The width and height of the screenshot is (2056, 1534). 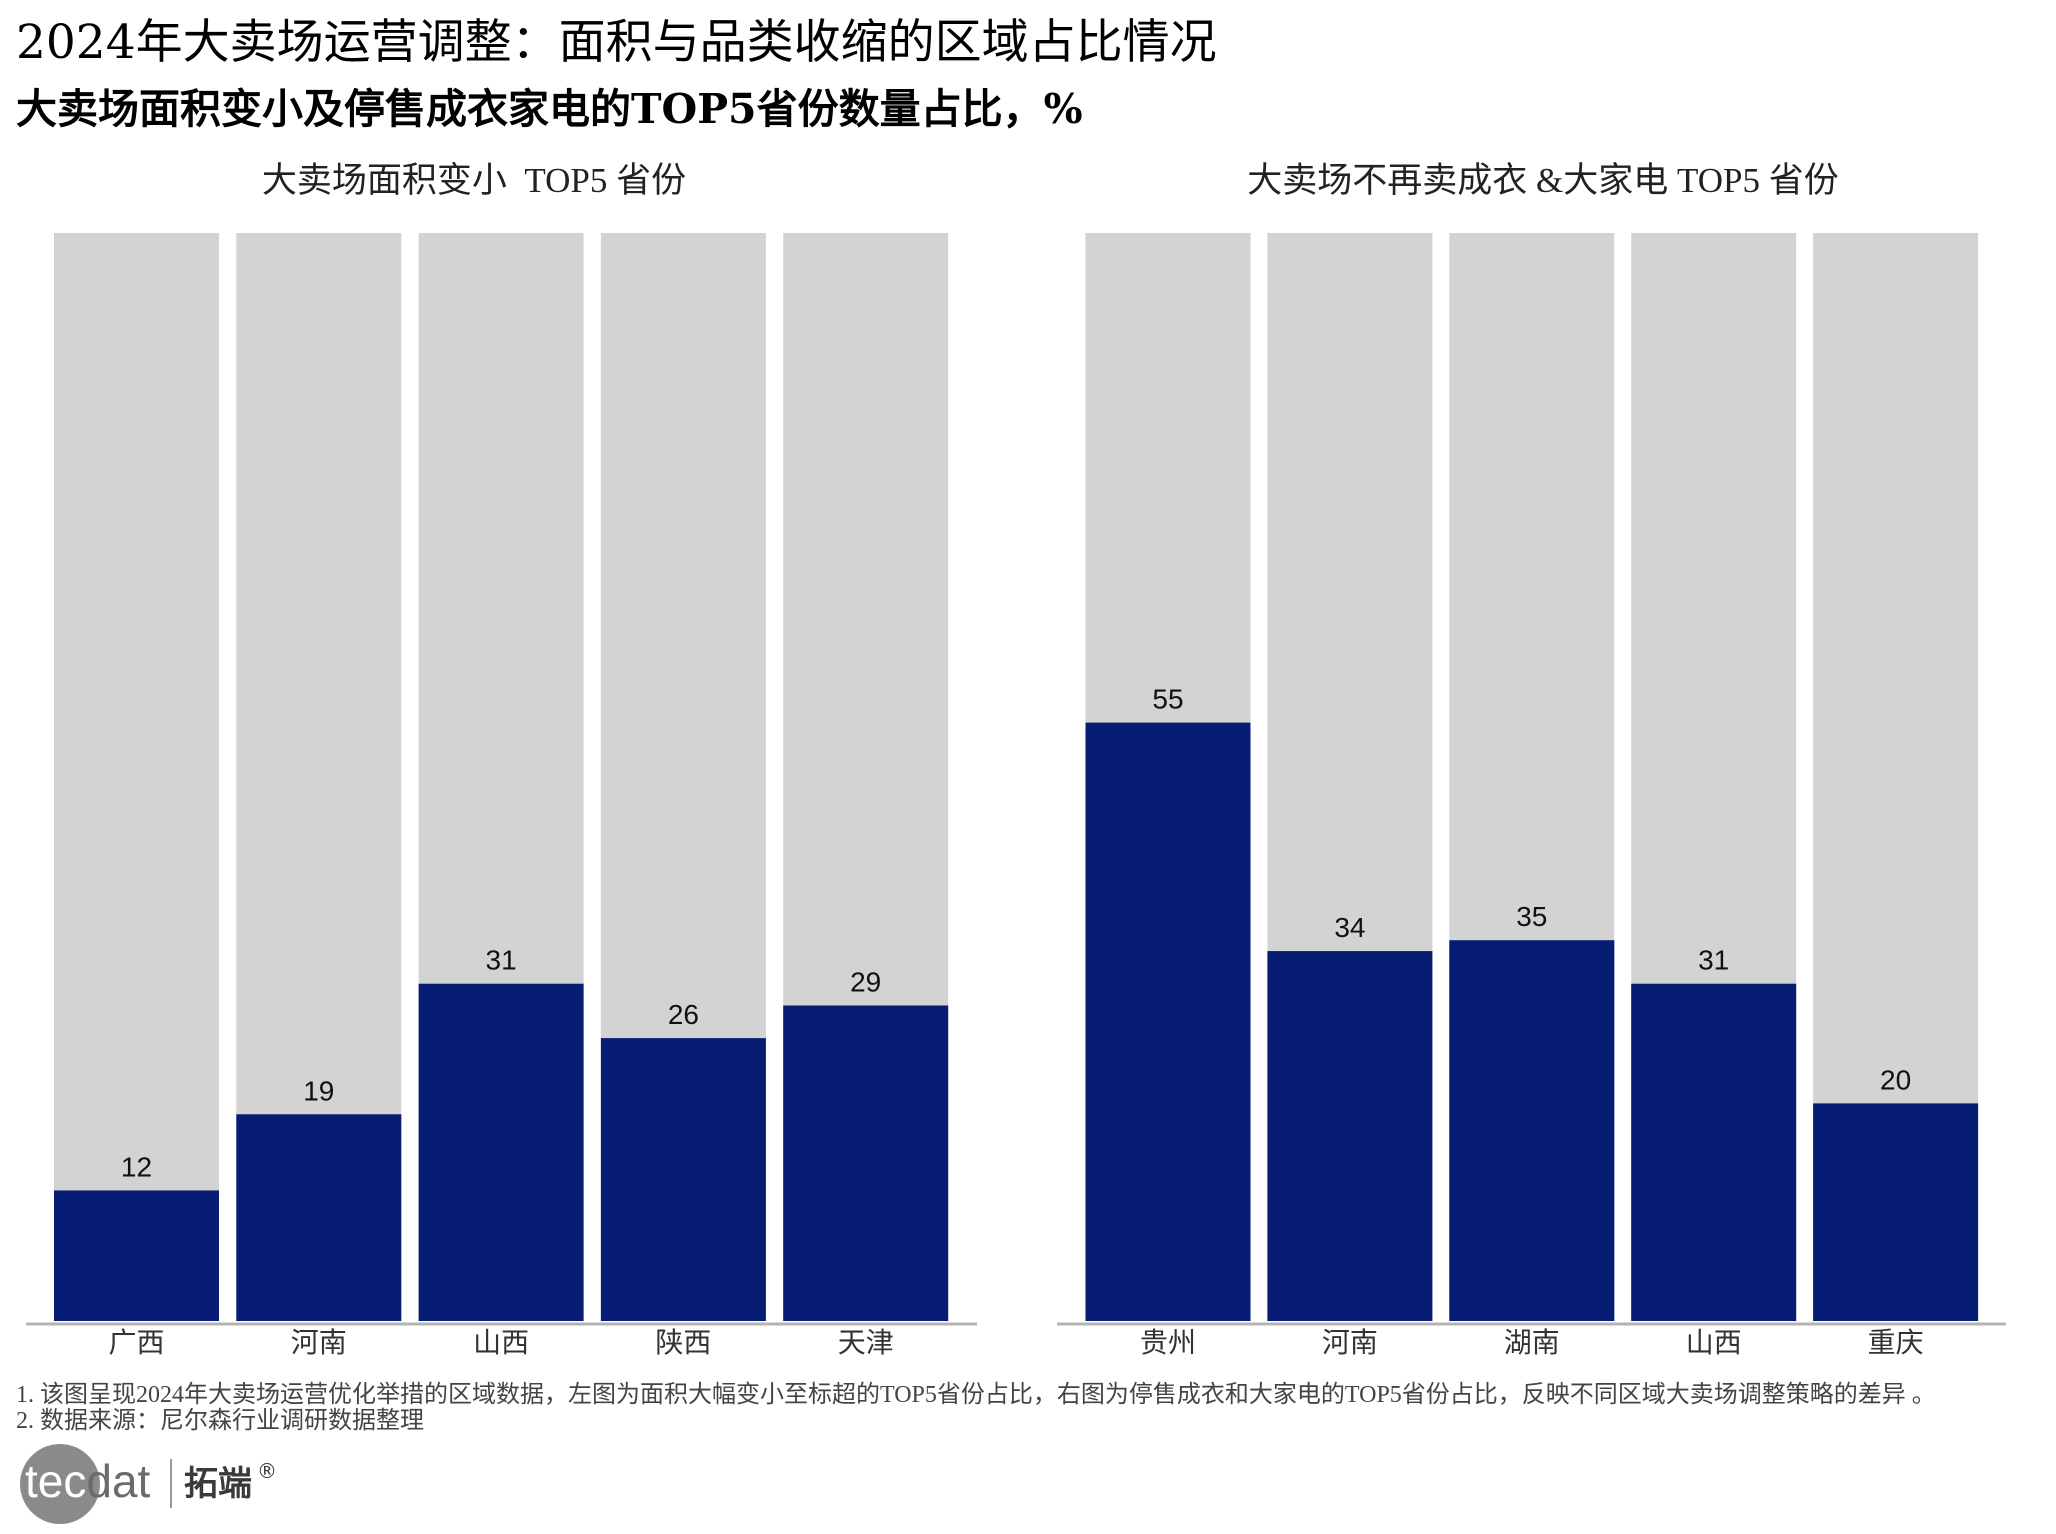 What do you see at coordinates (1349, 927) in the screenshot?
I see `value-label-right-2: 34` at bounding box center [1349, 927].